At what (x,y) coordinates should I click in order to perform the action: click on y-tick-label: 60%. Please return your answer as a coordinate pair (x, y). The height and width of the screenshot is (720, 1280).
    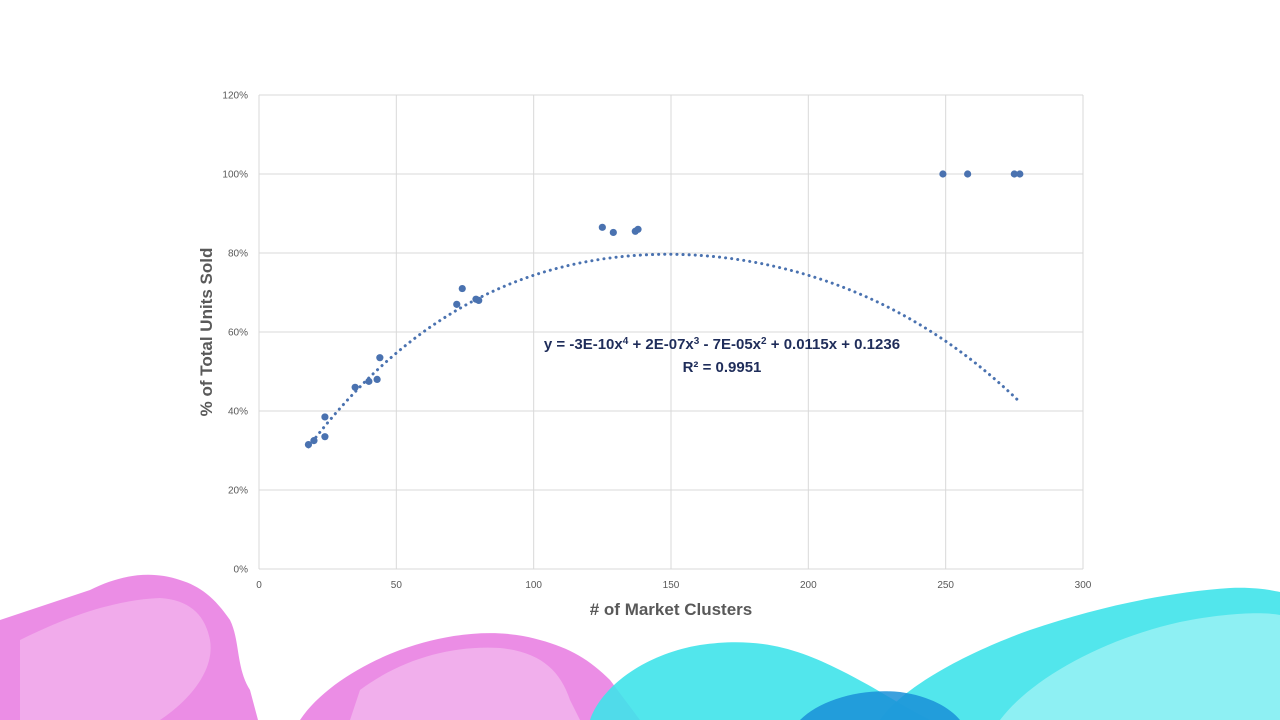
    Looking at the image, I should click on (238, 333).